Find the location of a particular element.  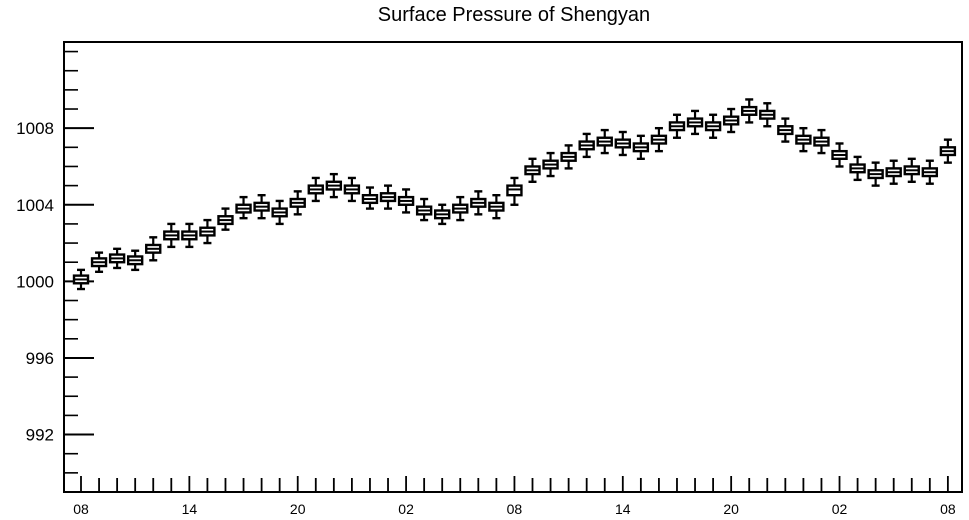

y-tick-label: 992 is located at coordinates (40, 435).